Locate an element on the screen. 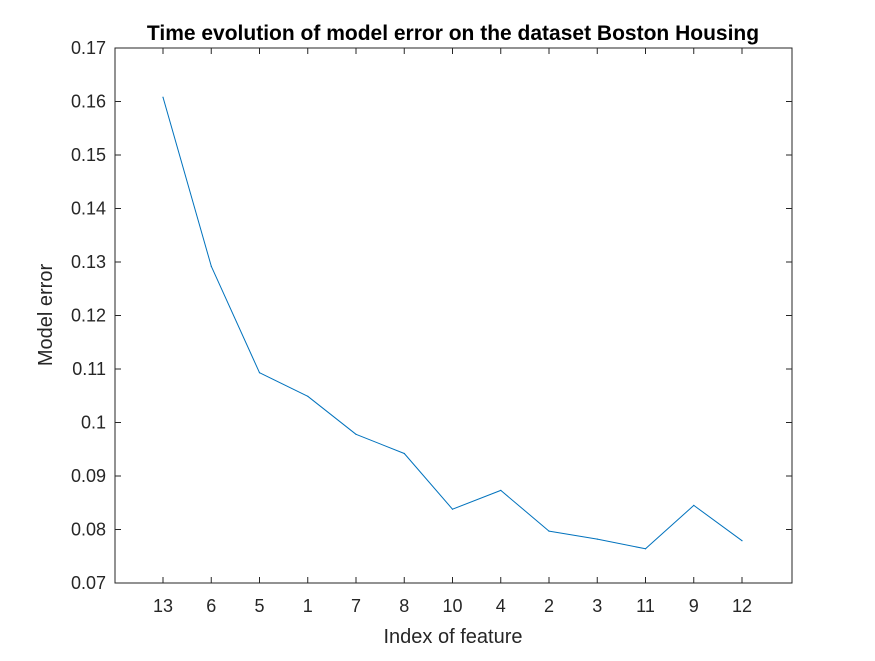  y-tick-label: 0.07 is located at coordinates (88, 583).